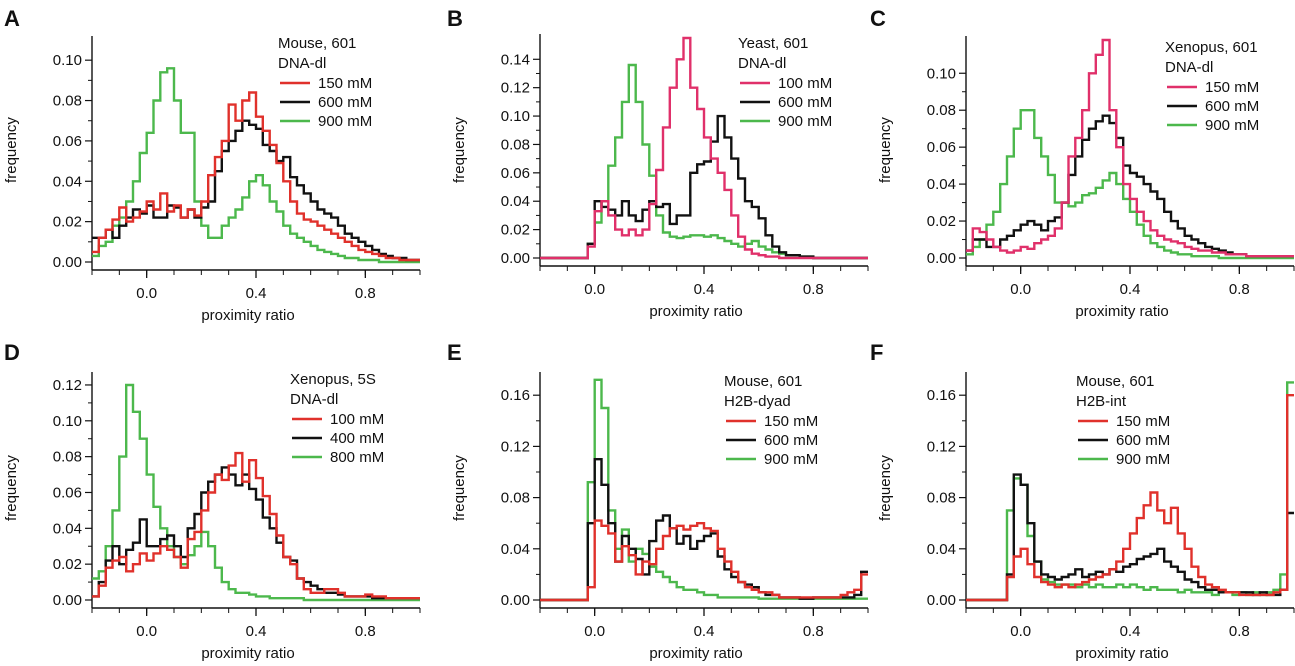  Describe the element at coordinates (317, 43) in the screenshot. I see `legend-title: Mouse, 601` at that location.